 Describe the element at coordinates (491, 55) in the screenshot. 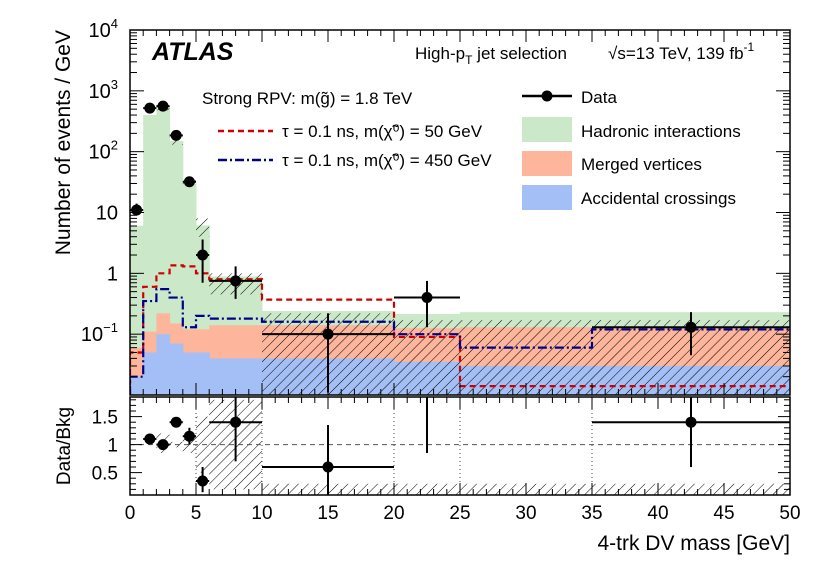

I see `selection-label: High-pT jet selection` at that location.